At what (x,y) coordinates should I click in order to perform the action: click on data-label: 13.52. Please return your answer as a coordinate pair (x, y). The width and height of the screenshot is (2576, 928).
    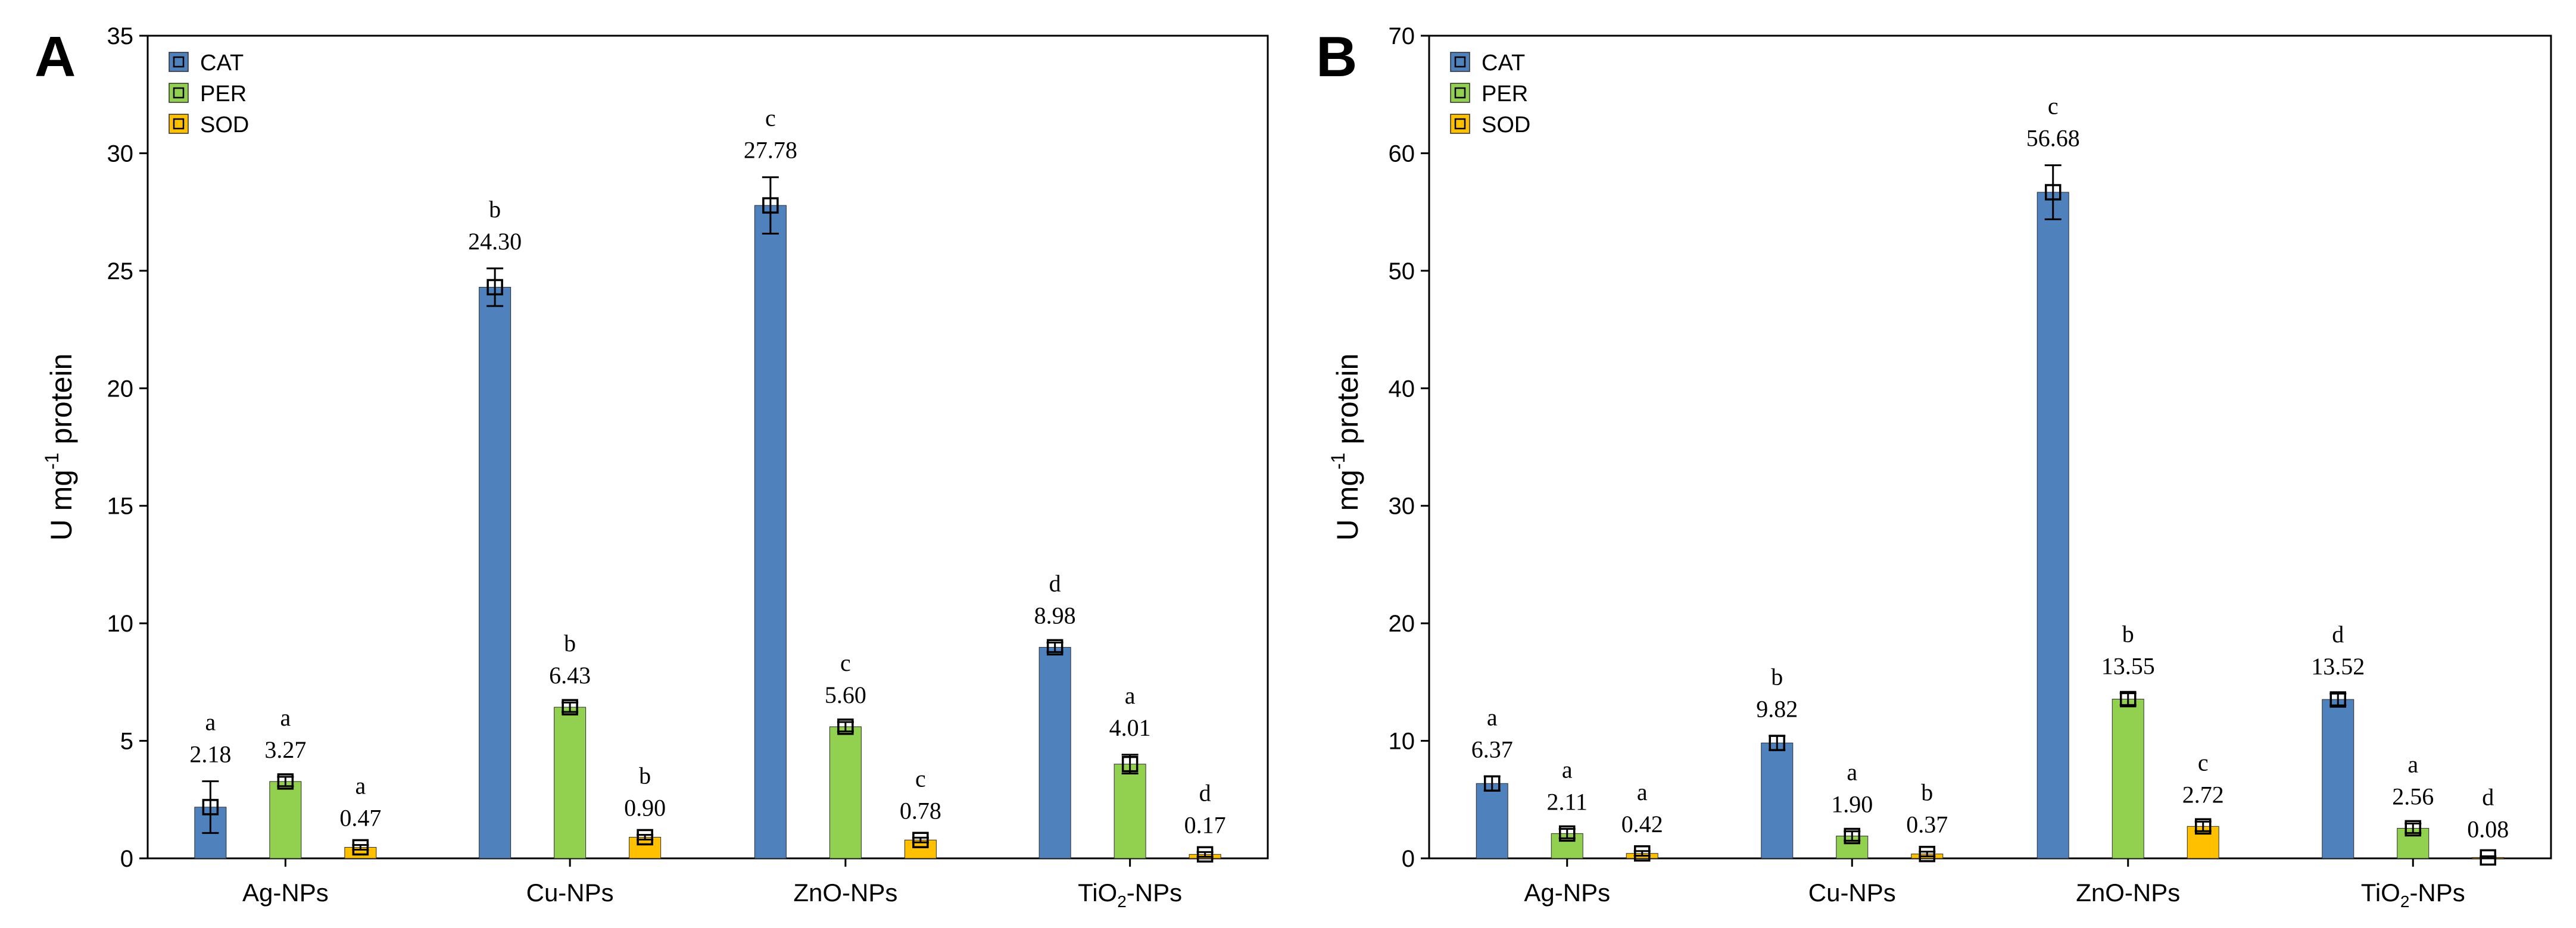
    Looking at the image, I should click on (2338, 666).